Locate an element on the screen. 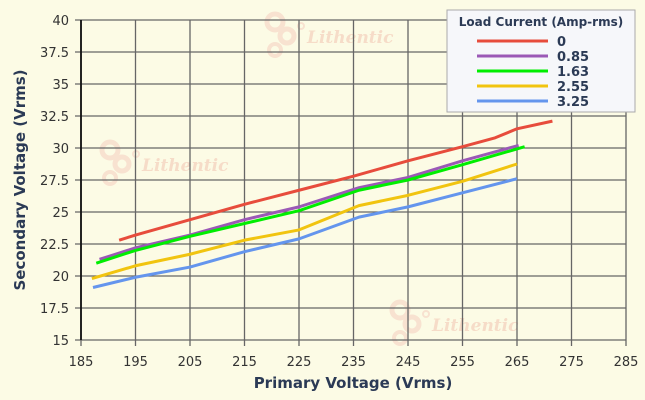 The height and width of the screenshot is (400, 645). legend-label: 0.85 is located at coordinates (573, 57).